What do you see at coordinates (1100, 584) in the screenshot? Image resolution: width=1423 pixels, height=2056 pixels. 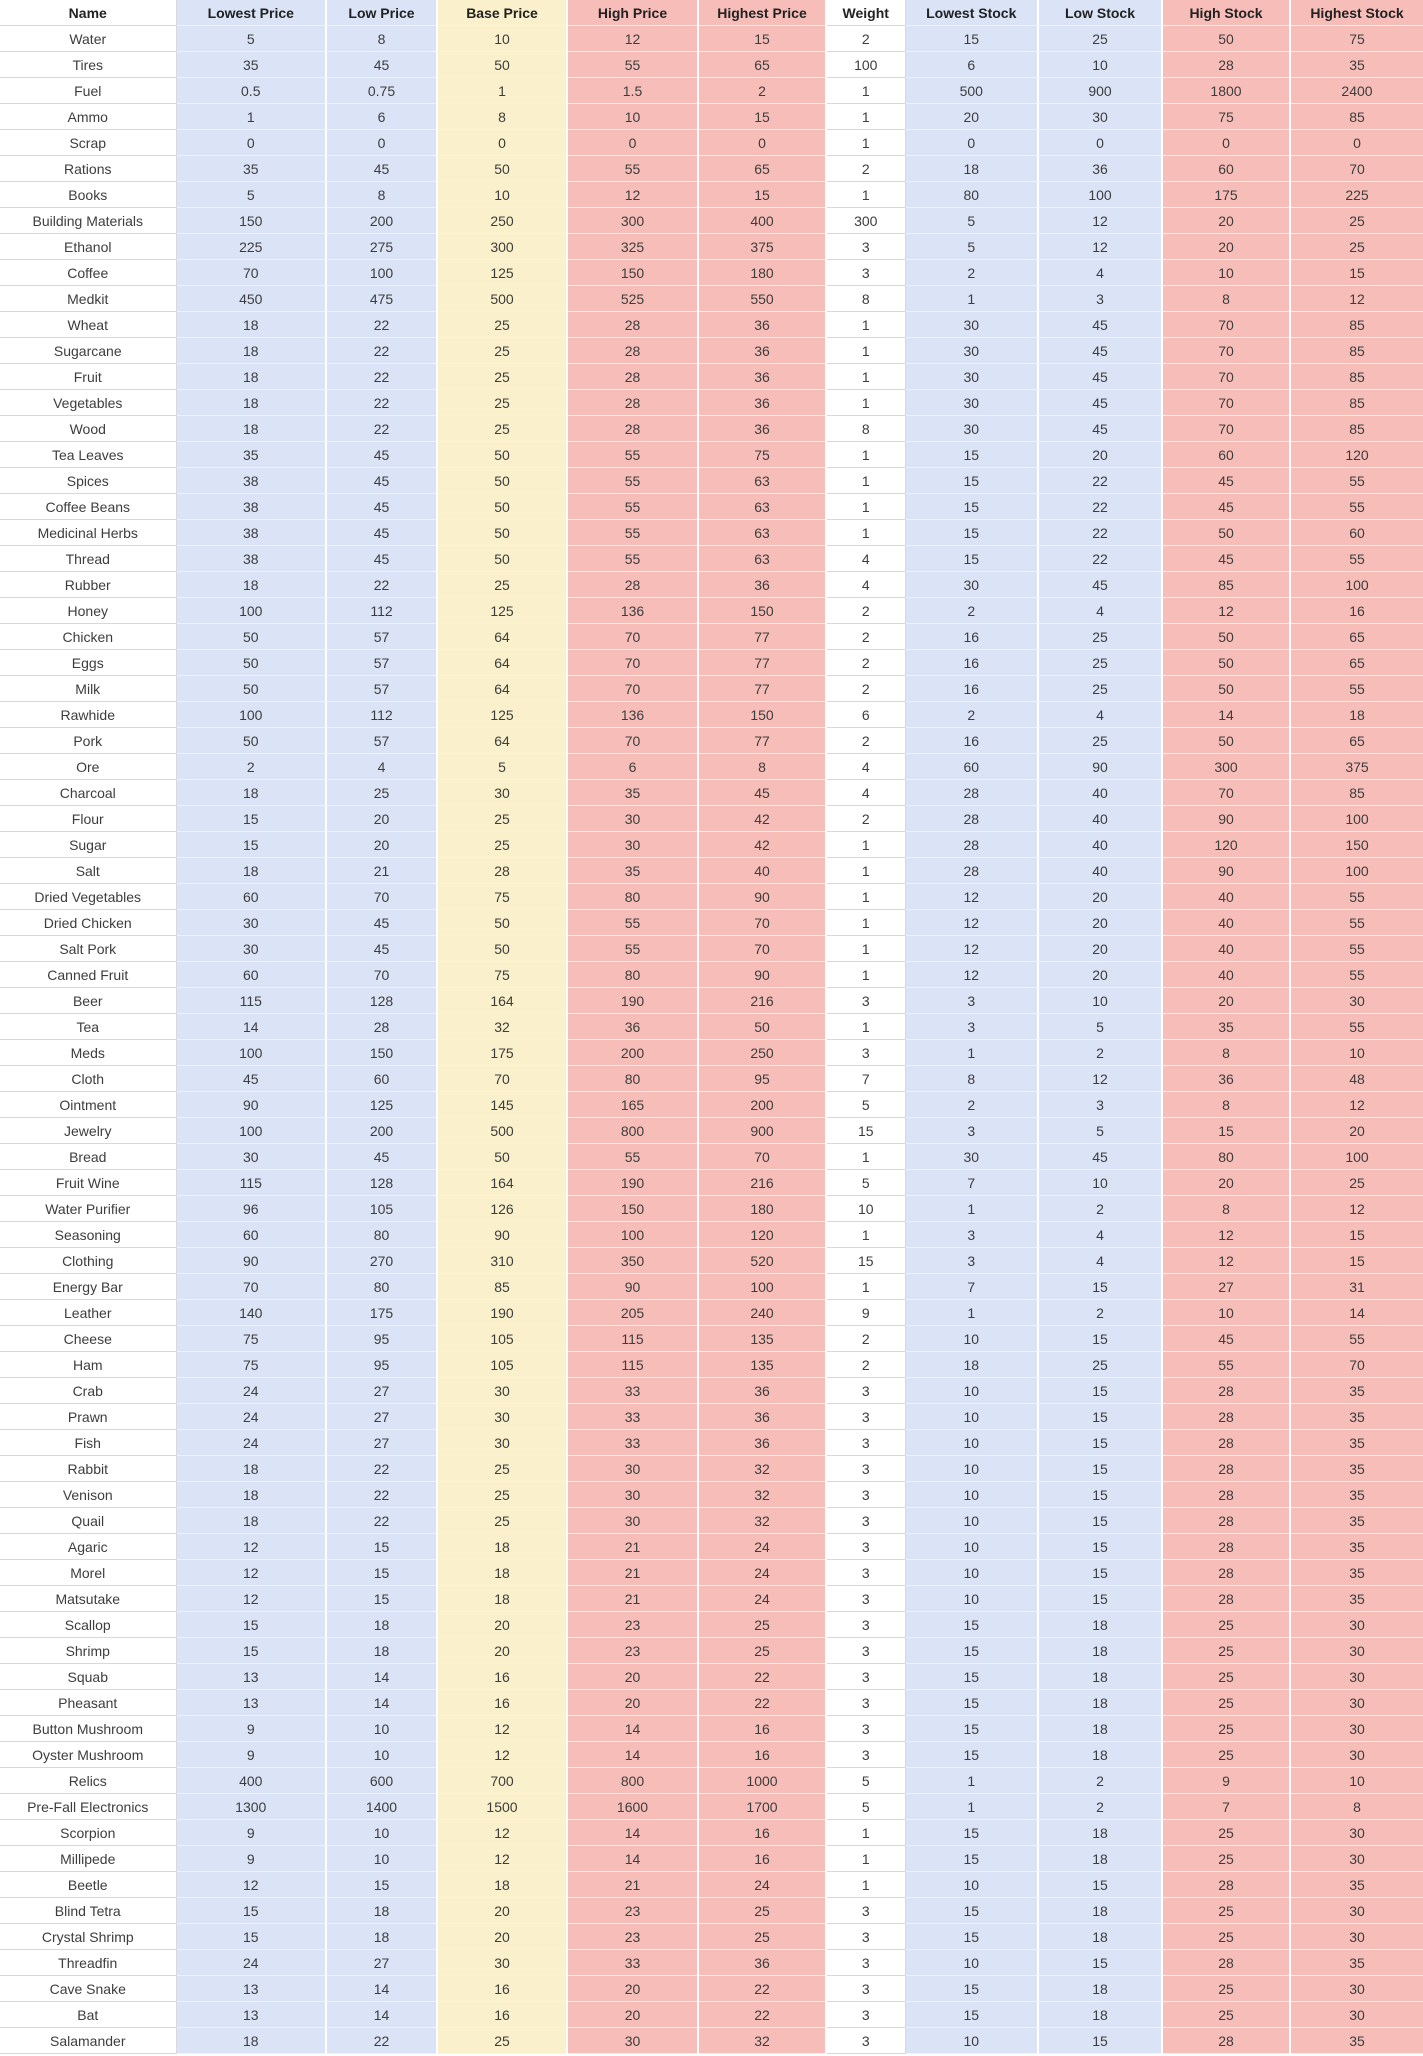 I see `value-cell-low-stock: 45` at bounding box center [1100, 584].